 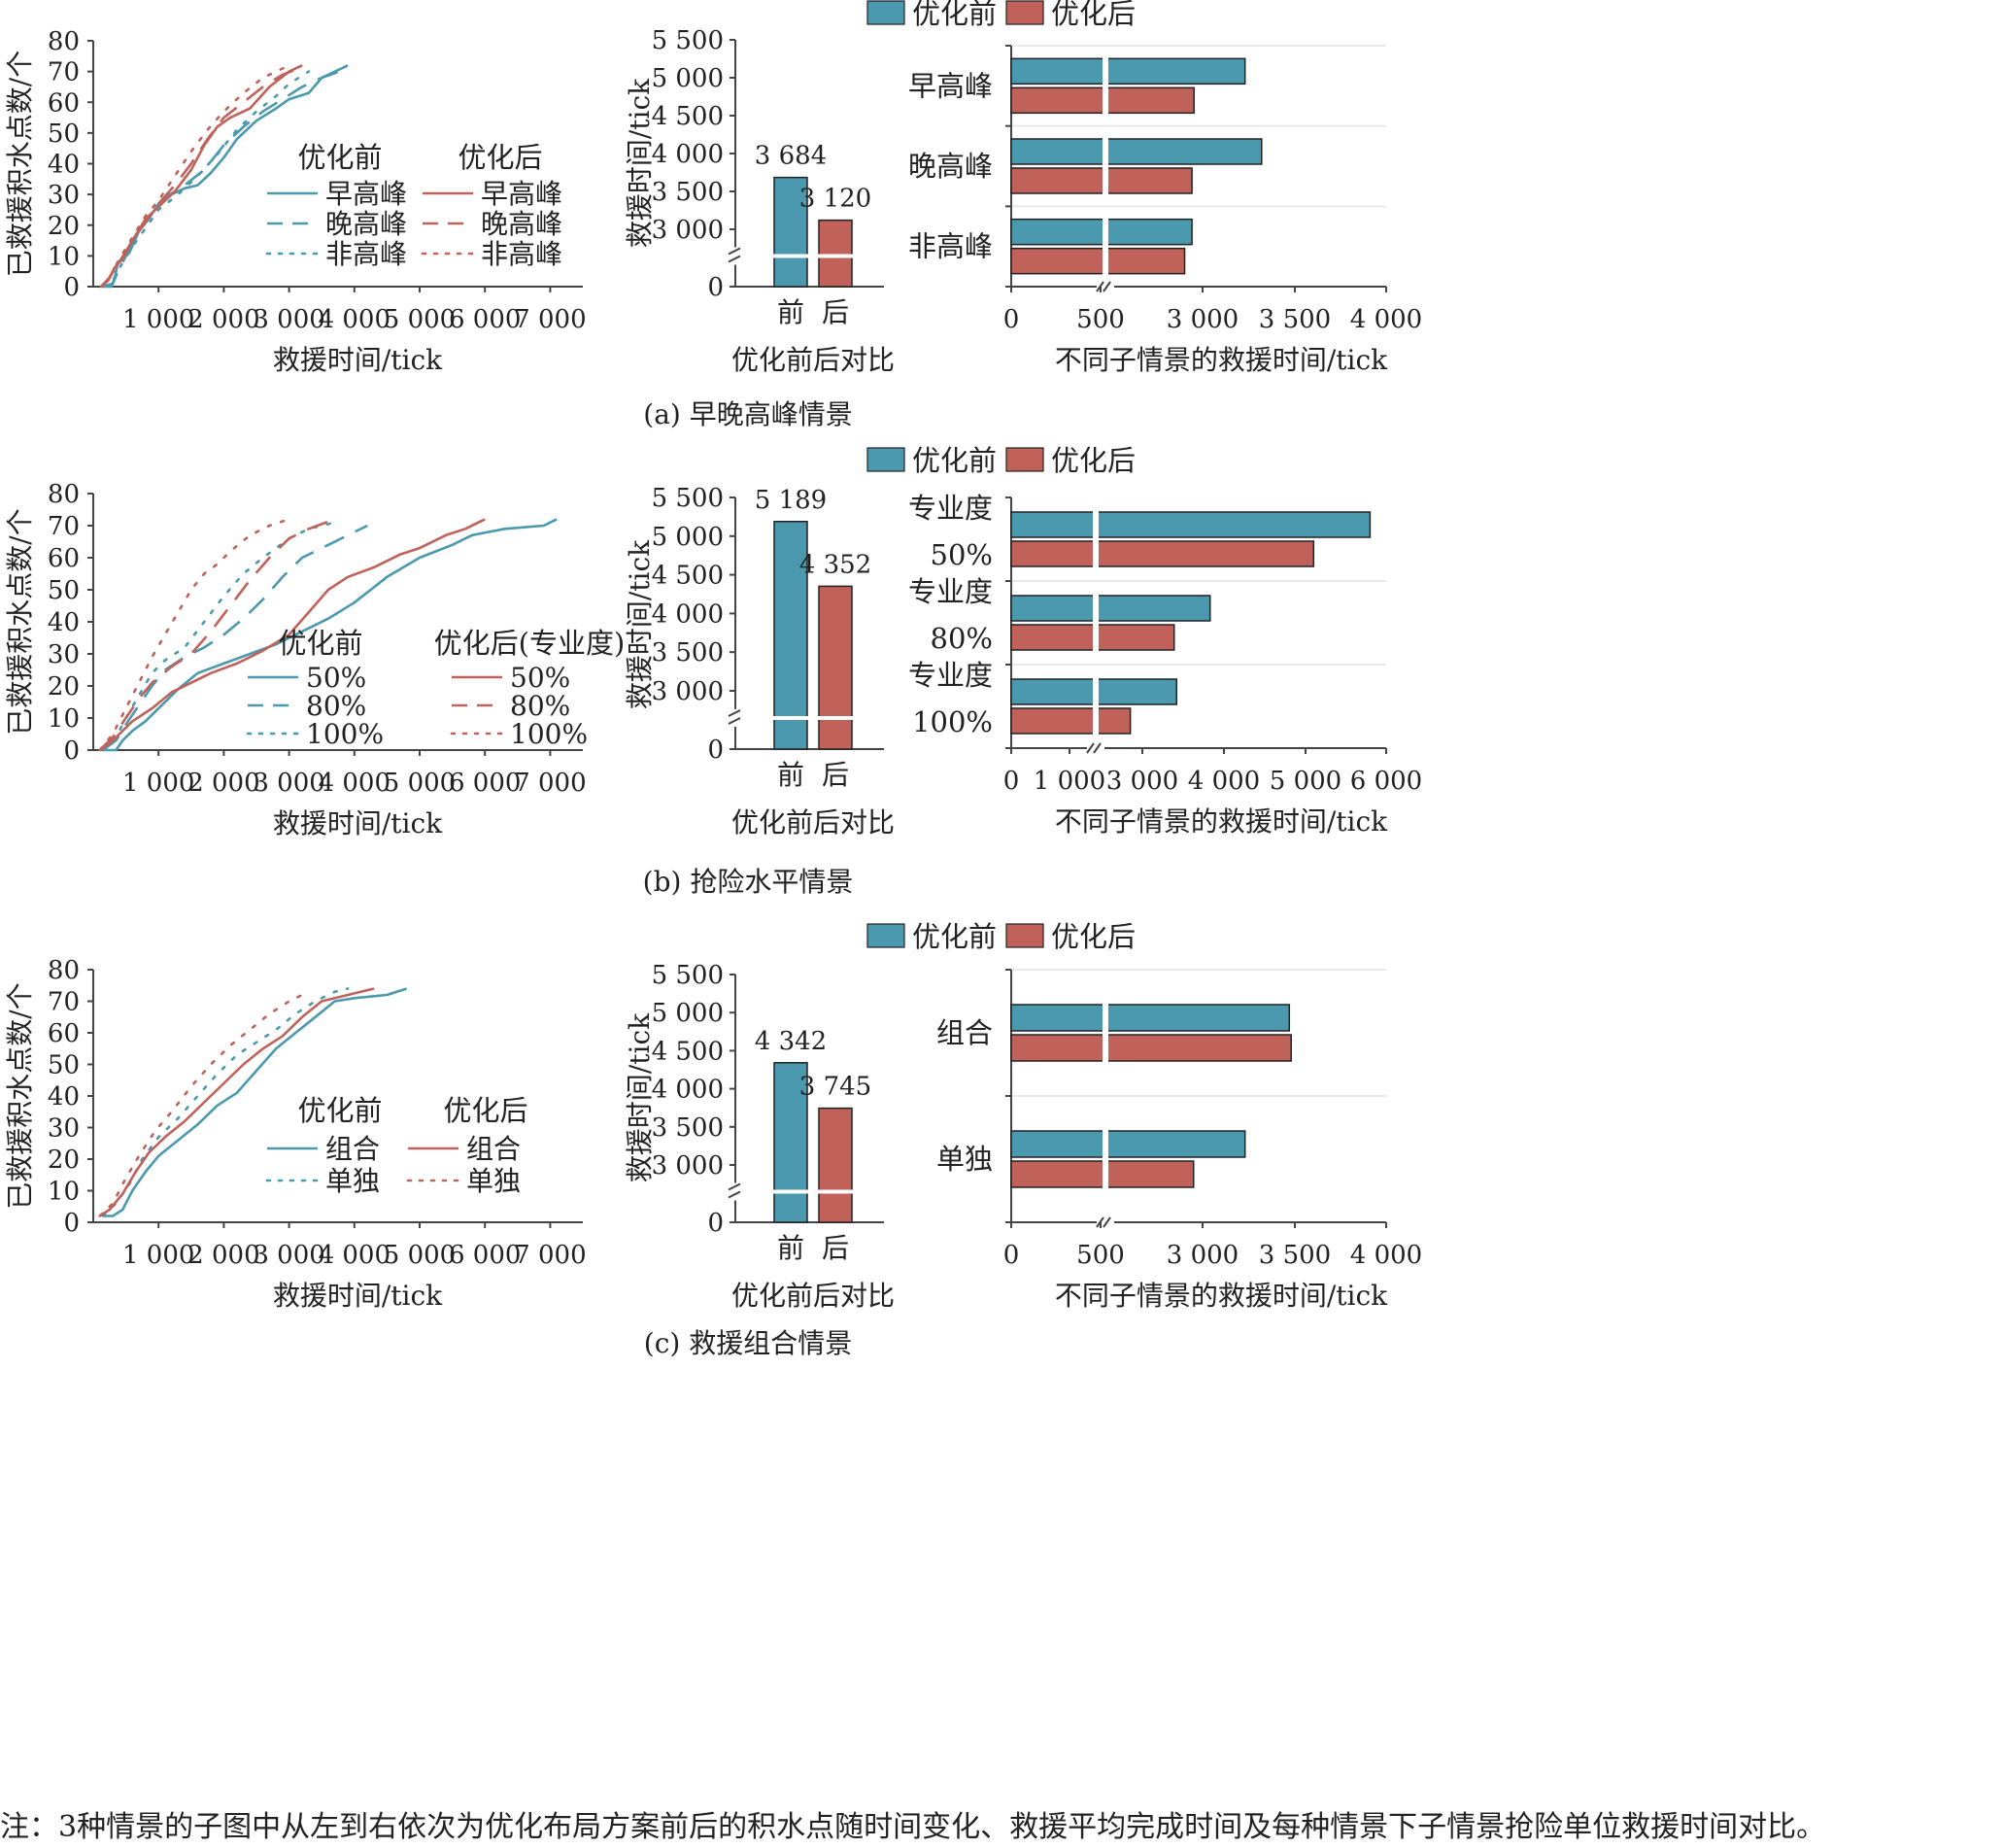 I want to click on p0-line-x-tick-label: 6 000, so click(x=485, y=319).